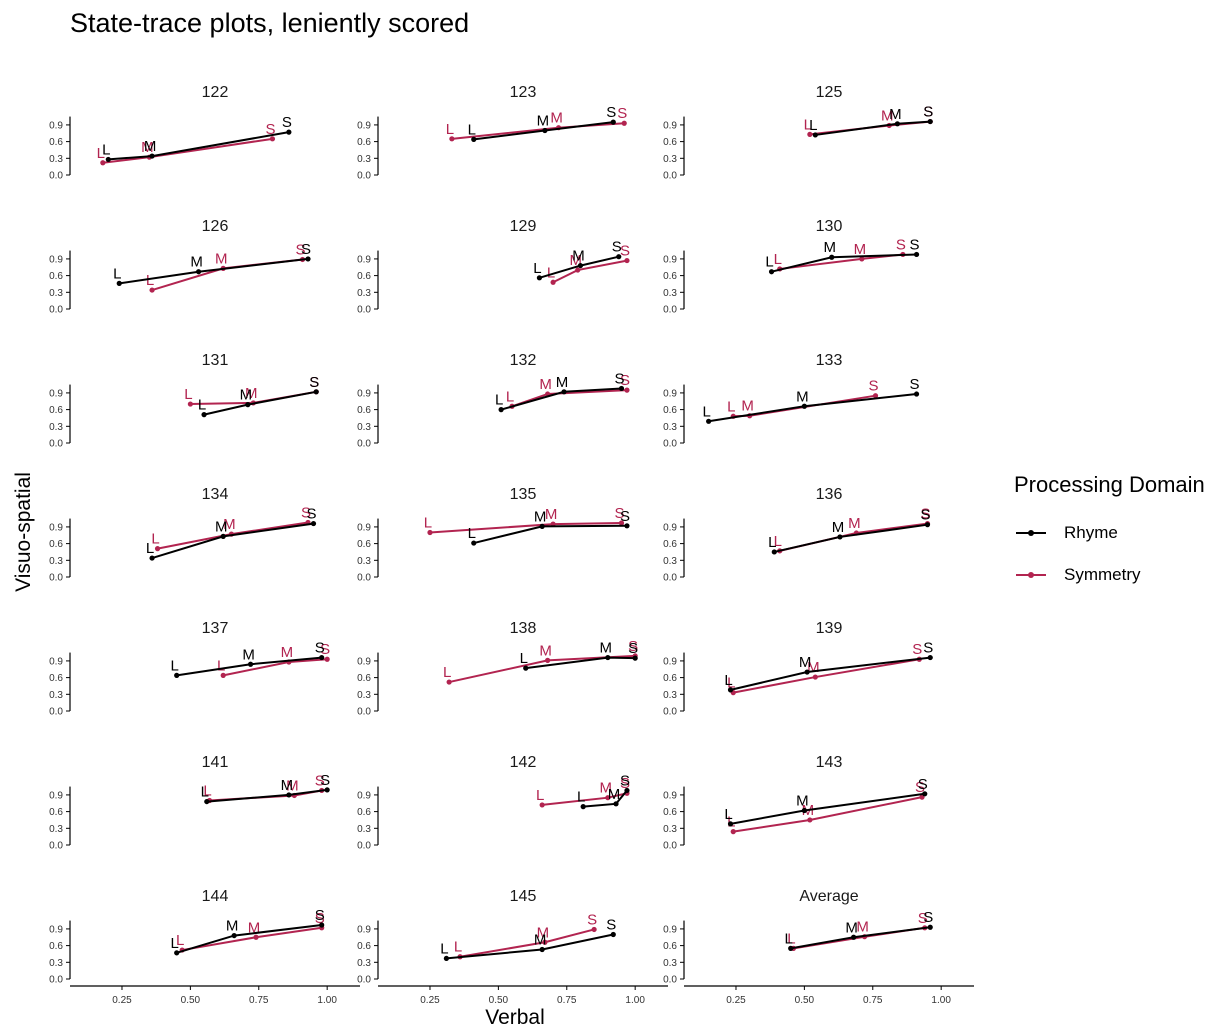 The height and width of the screenshot is (1030, 1230). I want to click on panel-title-136: 136, so click(829, 494).